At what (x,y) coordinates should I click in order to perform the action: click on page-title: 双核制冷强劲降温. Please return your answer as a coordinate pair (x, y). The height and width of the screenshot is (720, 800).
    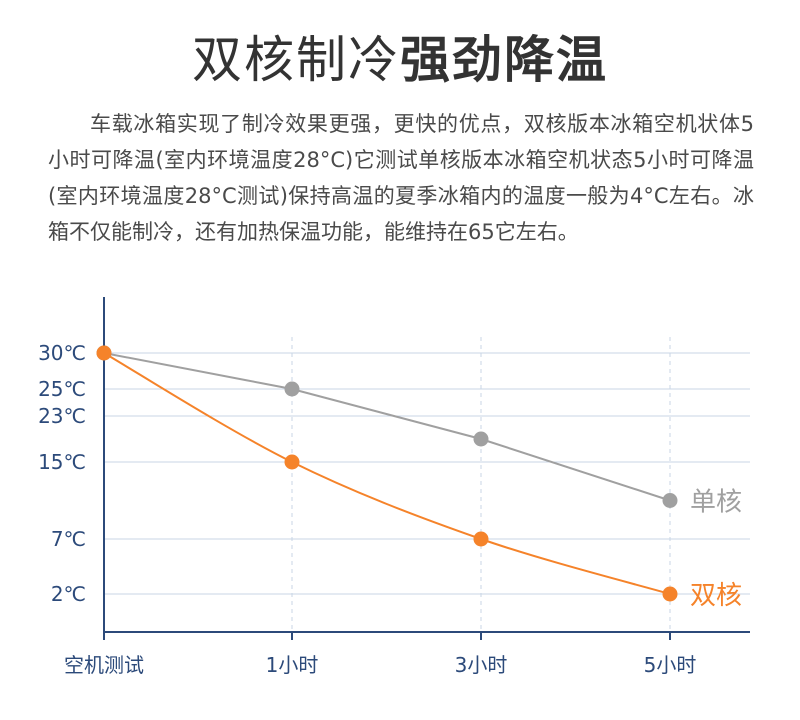
    Looking at the image, I should click on (400, 60).